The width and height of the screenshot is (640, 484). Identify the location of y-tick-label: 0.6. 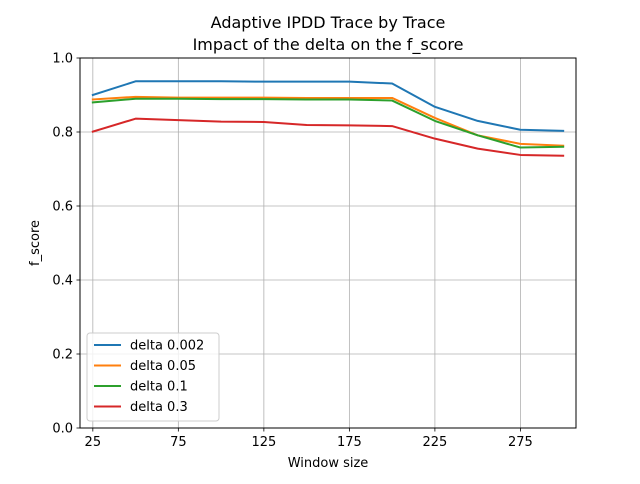
(62, 207).